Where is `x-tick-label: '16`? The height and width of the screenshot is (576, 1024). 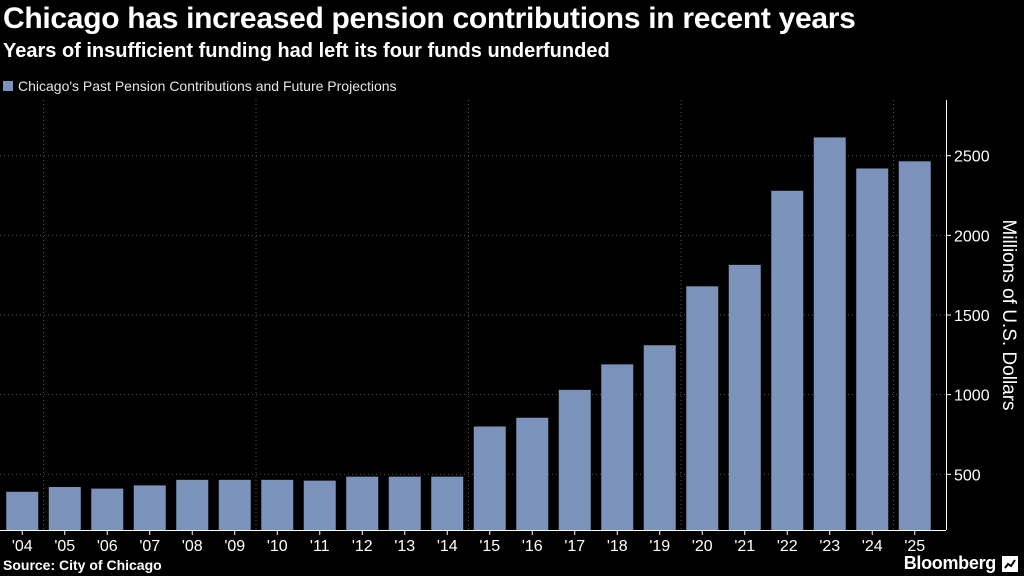
x-tick-label: '16 is located at coordinates (532, 546).